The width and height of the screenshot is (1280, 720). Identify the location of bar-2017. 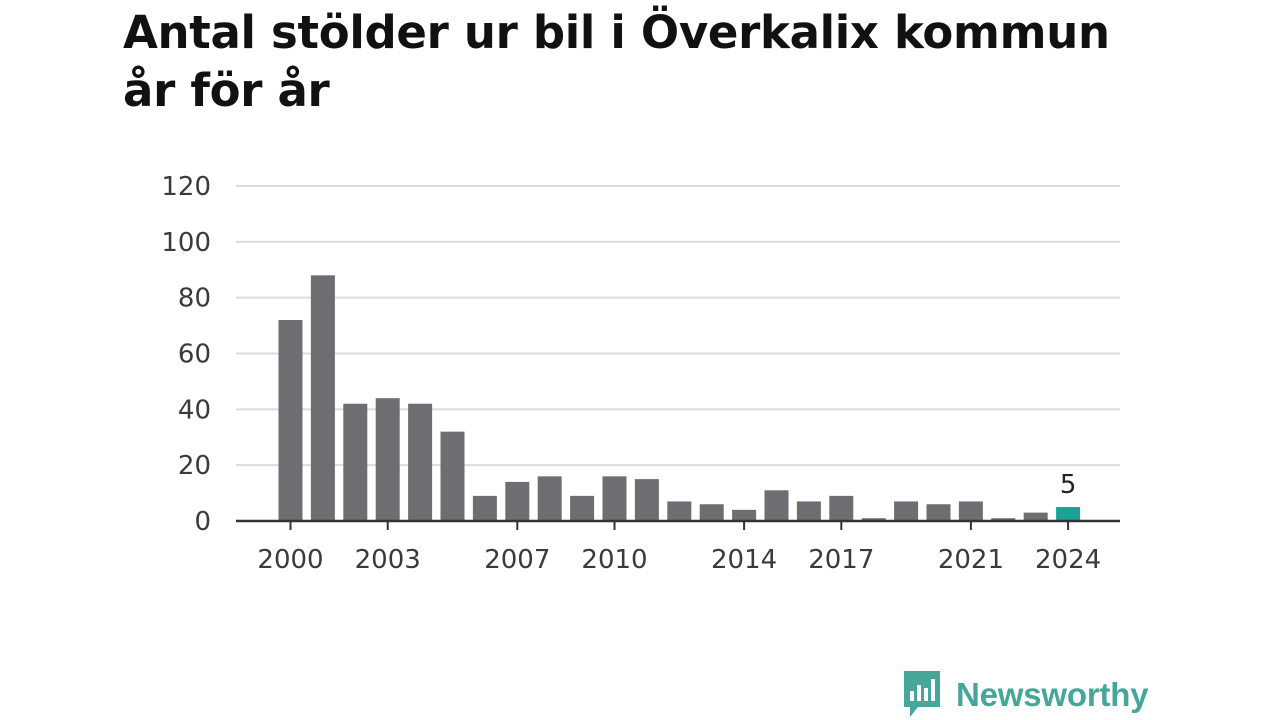
(841, 508).